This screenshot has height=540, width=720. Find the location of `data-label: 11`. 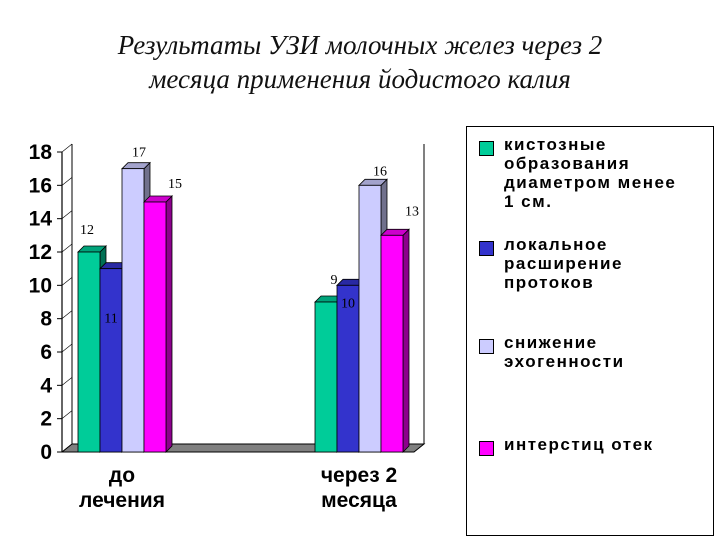

data-label: 11 is located at coordinates (110, 319).